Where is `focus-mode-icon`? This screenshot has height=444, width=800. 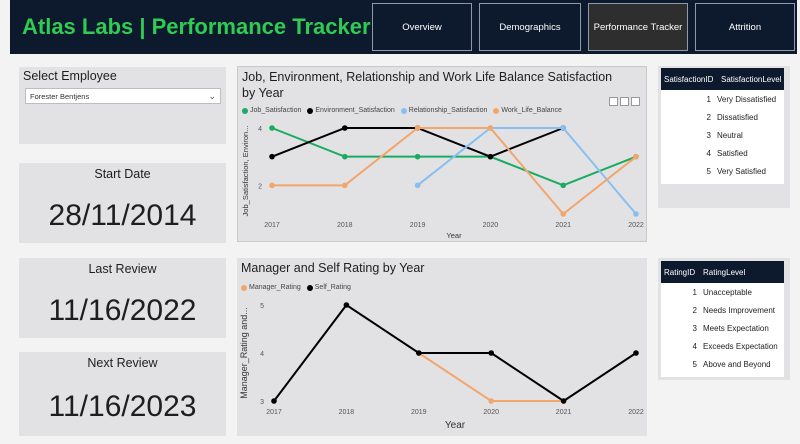 focus-mode-icon is located at coordinates (624, 101).